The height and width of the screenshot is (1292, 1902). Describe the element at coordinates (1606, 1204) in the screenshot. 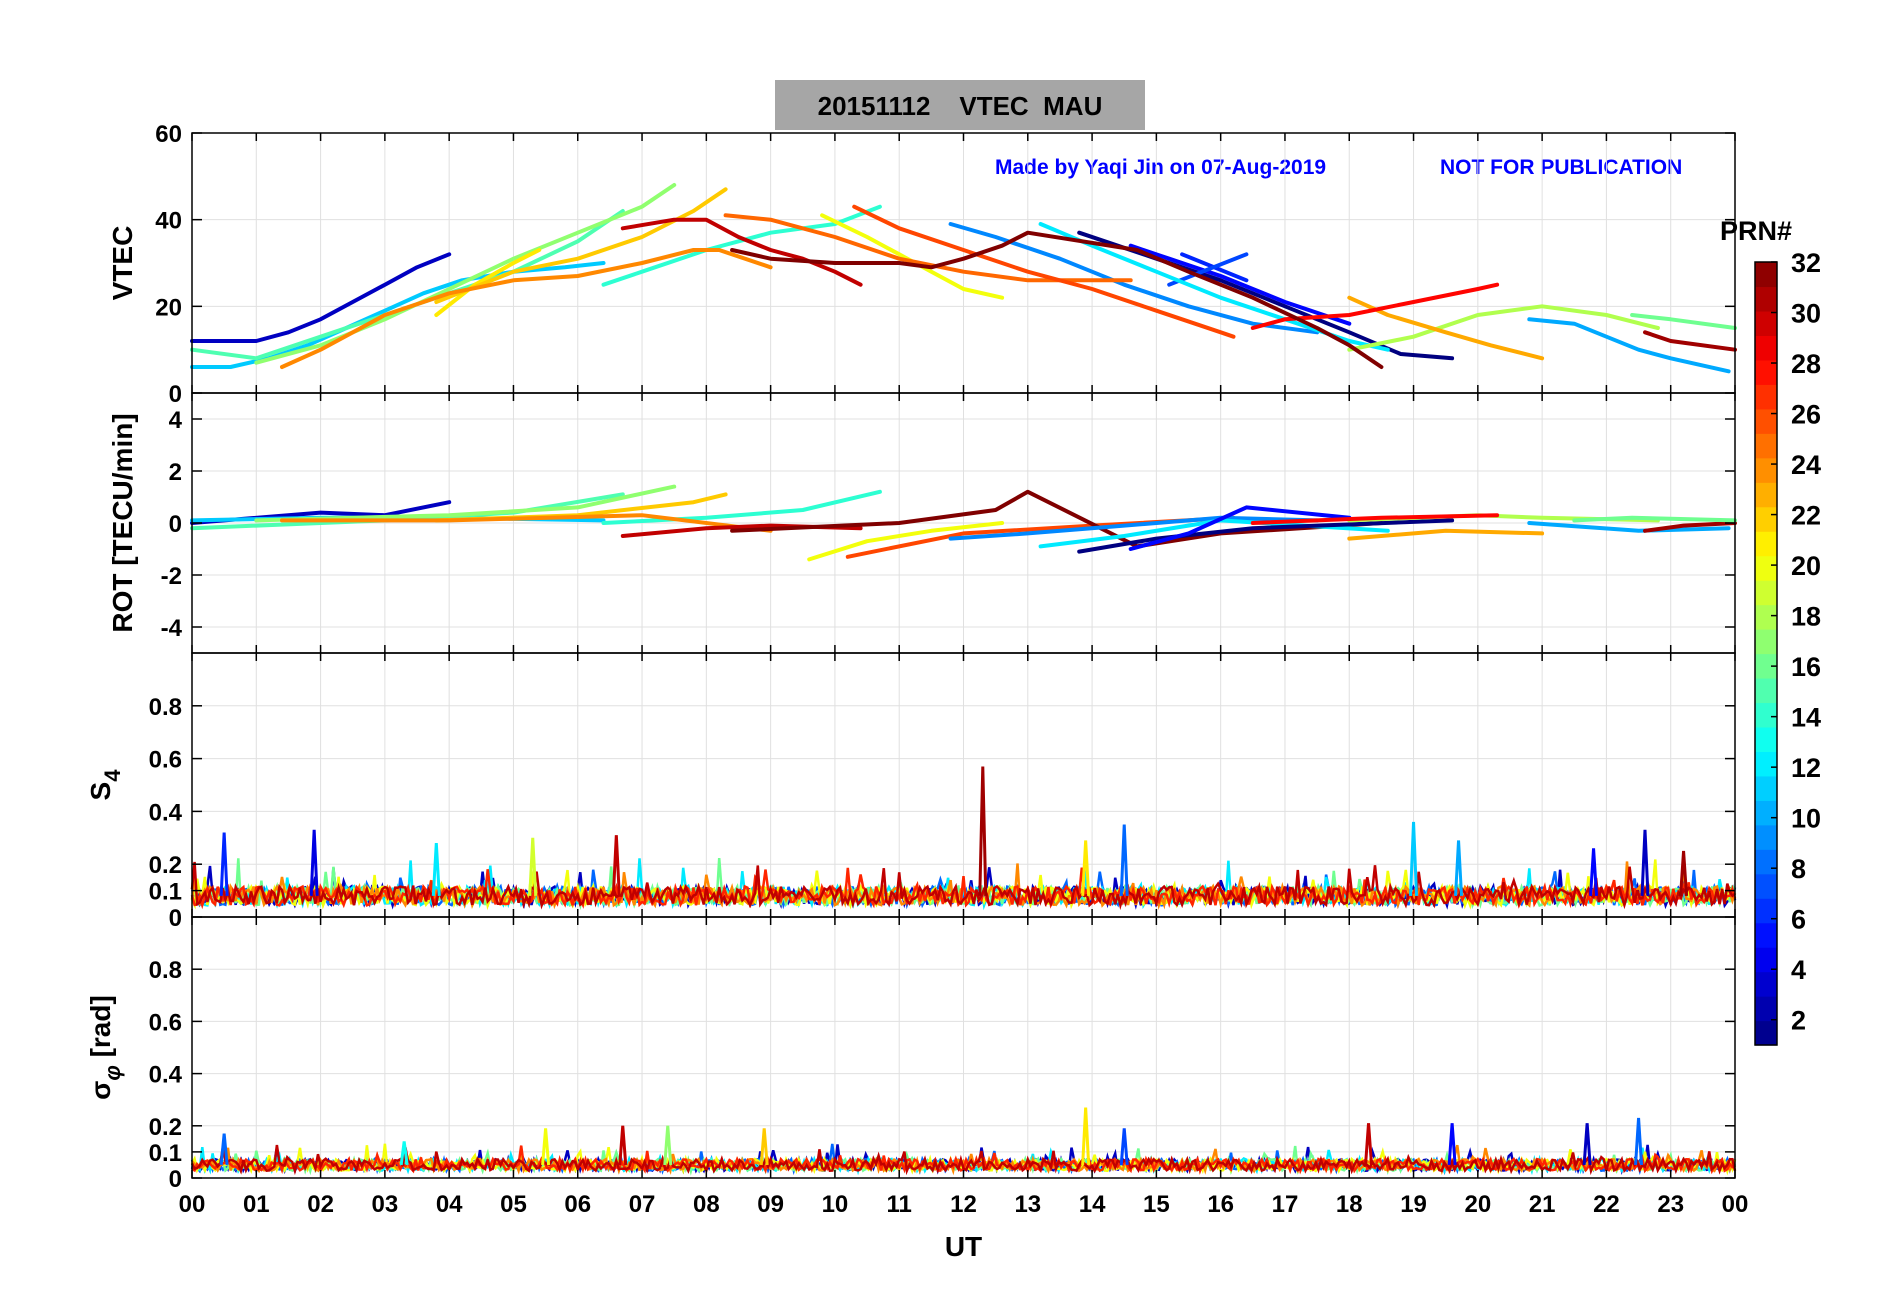

I see `x-tick-label: 22` at that location.